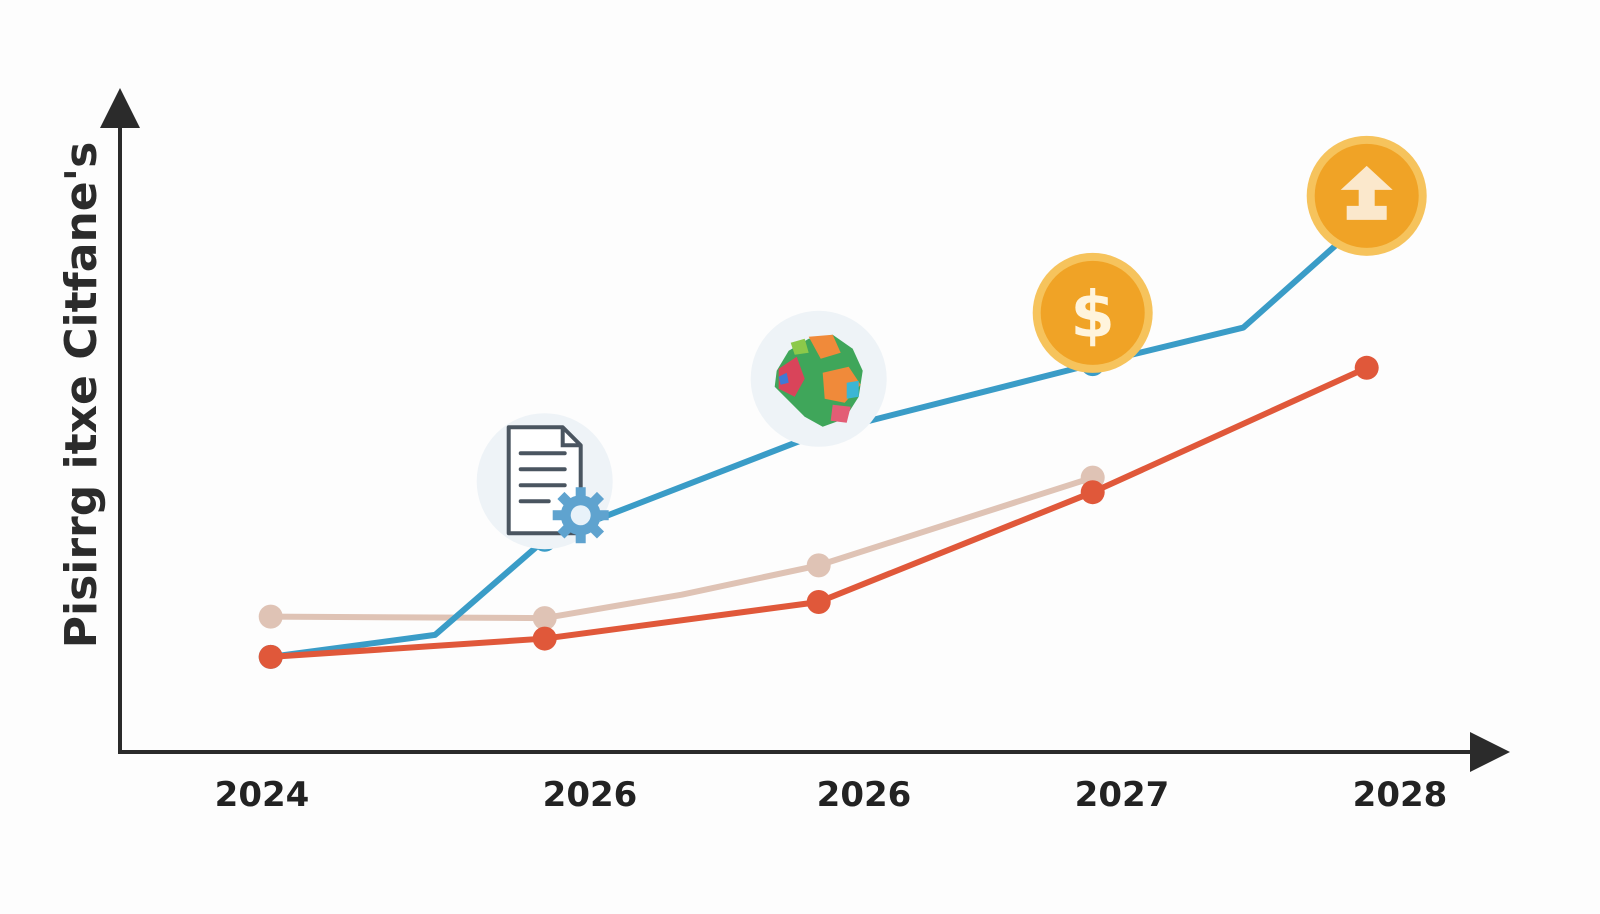  I want to click on document-gear-icon, so click(544, 481).